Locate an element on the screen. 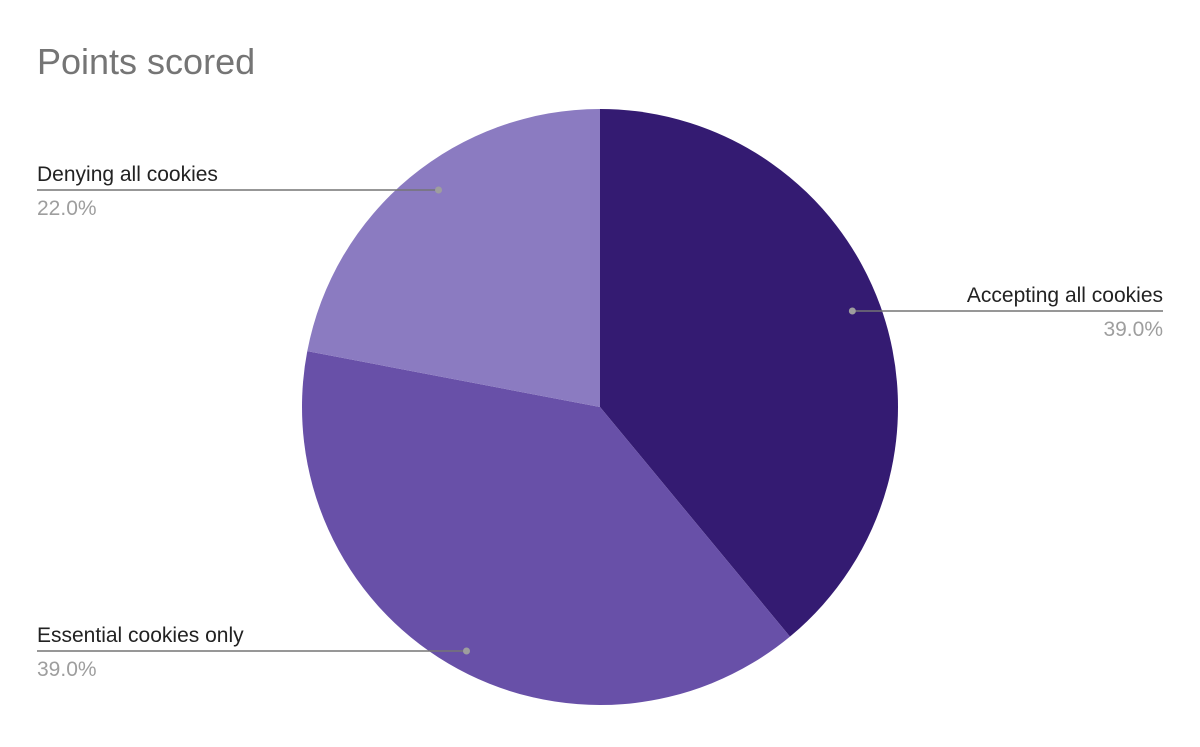  leader-dot-denying-all-cookies is located at coordinates (439, 190).